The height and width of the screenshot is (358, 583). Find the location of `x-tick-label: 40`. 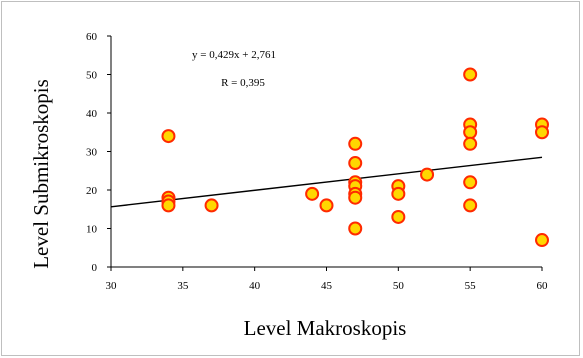

x-tick-label: 40 is located at coordinates (255, 286).